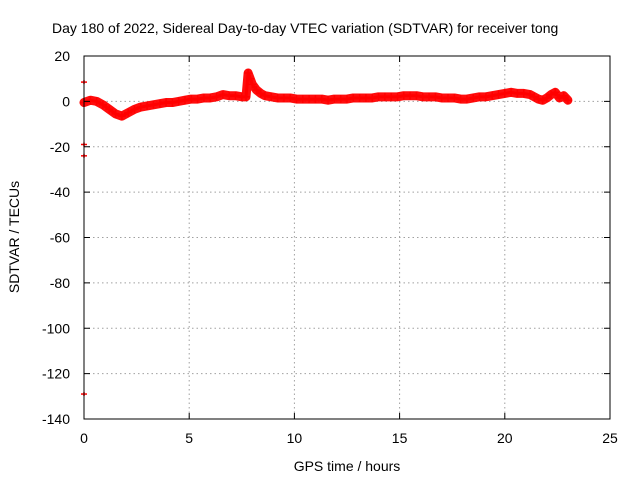 This screenshot has width=640, height=480. I want to click on y-tick-label: 0, so click(66, 101).